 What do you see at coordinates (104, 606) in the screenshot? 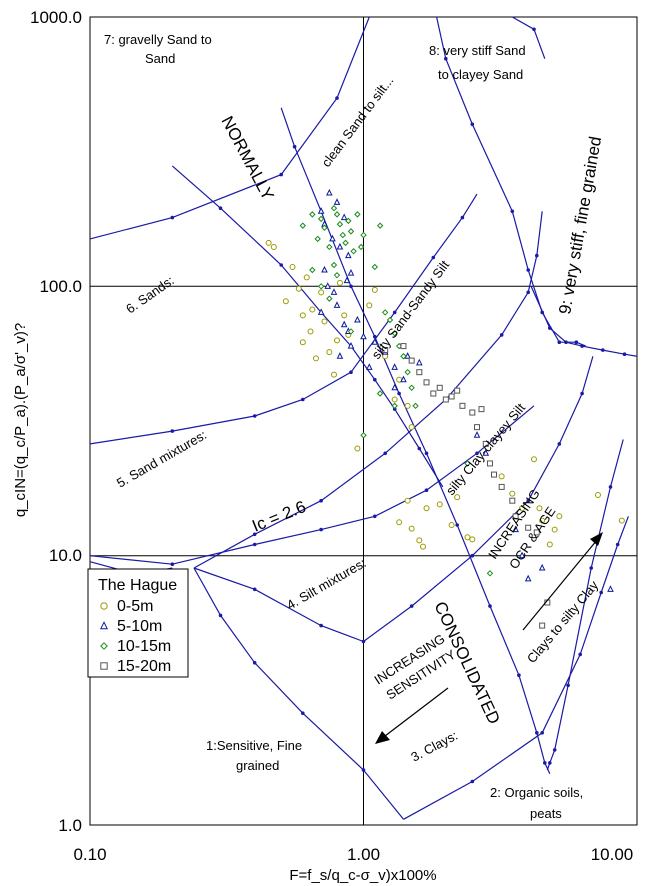
I see `legend-marker` at bounding box center [104, 606].